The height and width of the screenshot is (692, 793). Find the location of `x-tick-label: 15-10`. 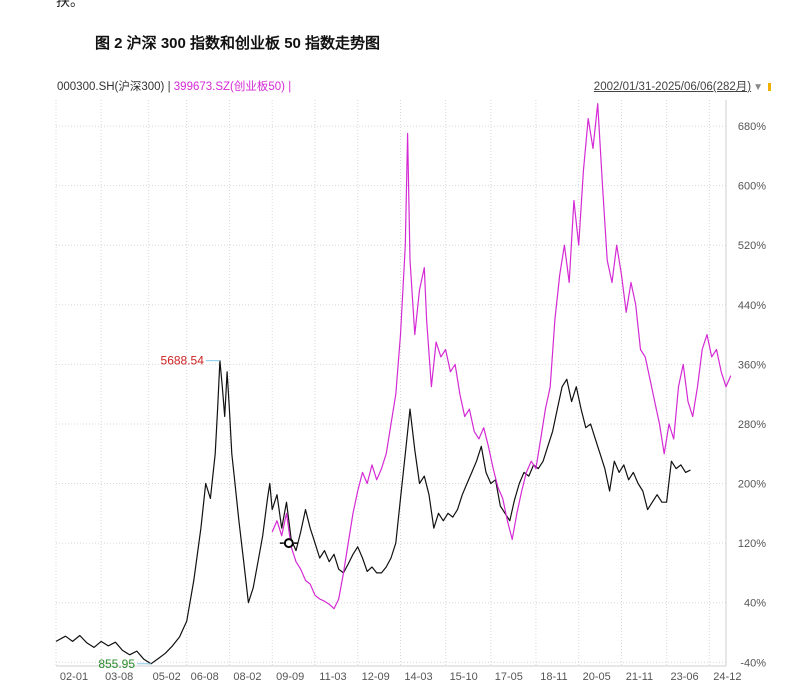

x-tick-label: 15-10 is located at coordinates (464, 677).